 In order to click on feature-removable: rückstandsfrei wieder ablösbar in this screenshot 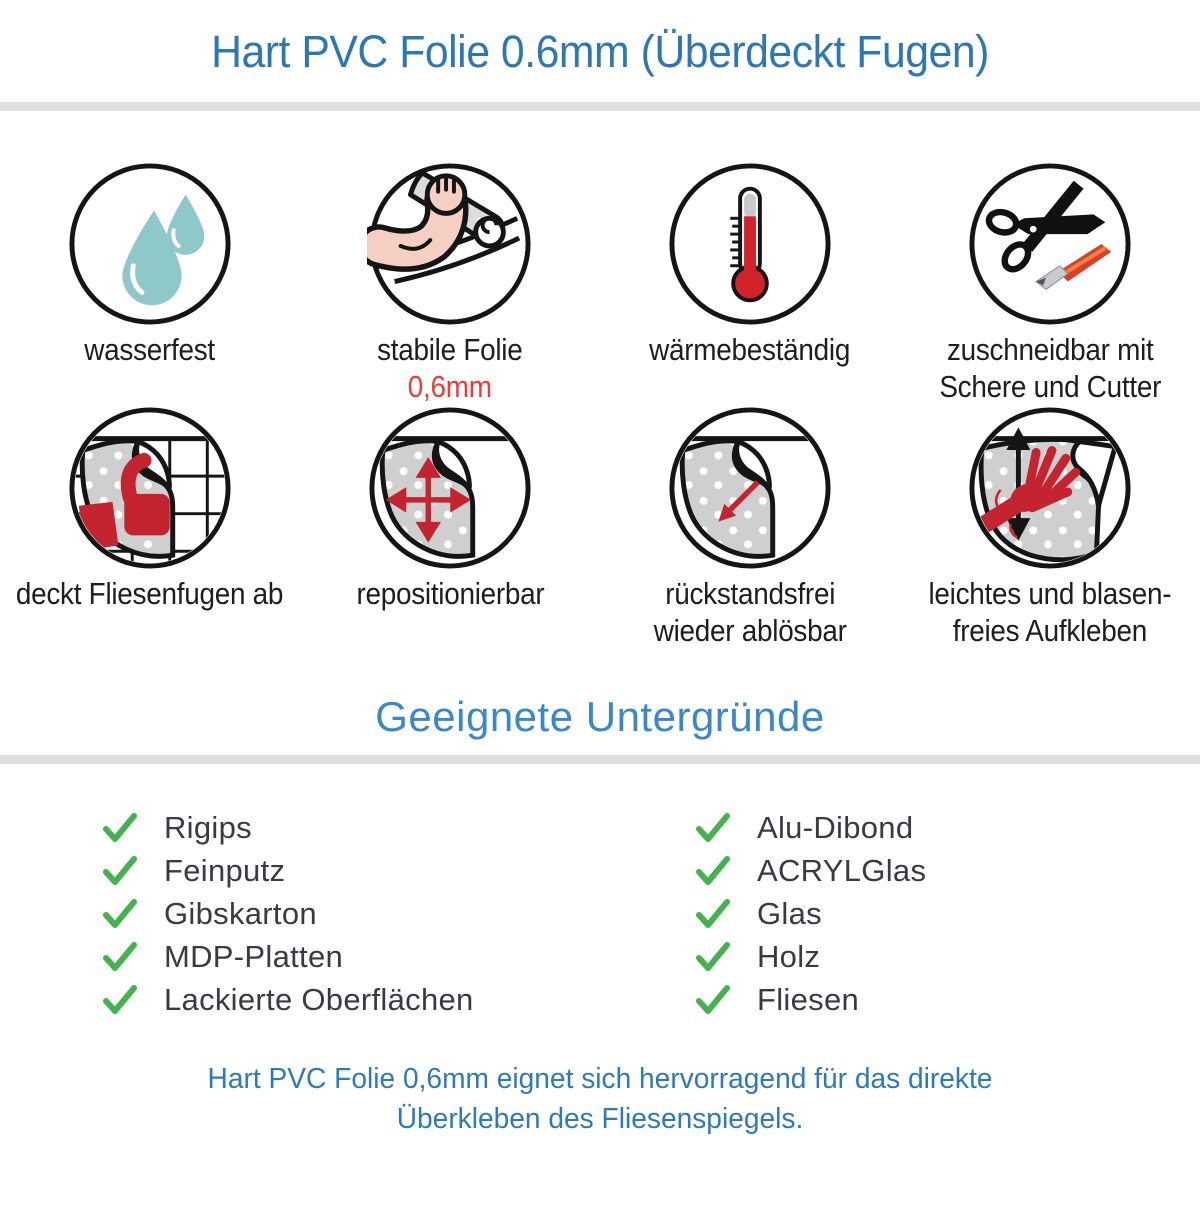, I will do `click(750, 527)`.